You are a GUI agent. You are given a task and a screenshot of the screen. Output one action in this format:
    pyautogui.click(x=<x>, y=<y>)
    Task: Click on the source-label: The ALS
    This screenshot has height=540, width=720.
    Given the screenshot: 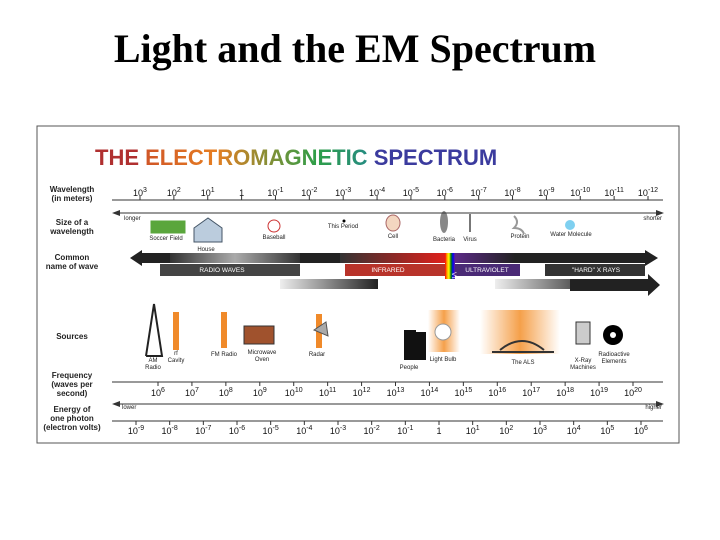 What is the action you would take?
    pyautogui.click(x=522, y=363)
    